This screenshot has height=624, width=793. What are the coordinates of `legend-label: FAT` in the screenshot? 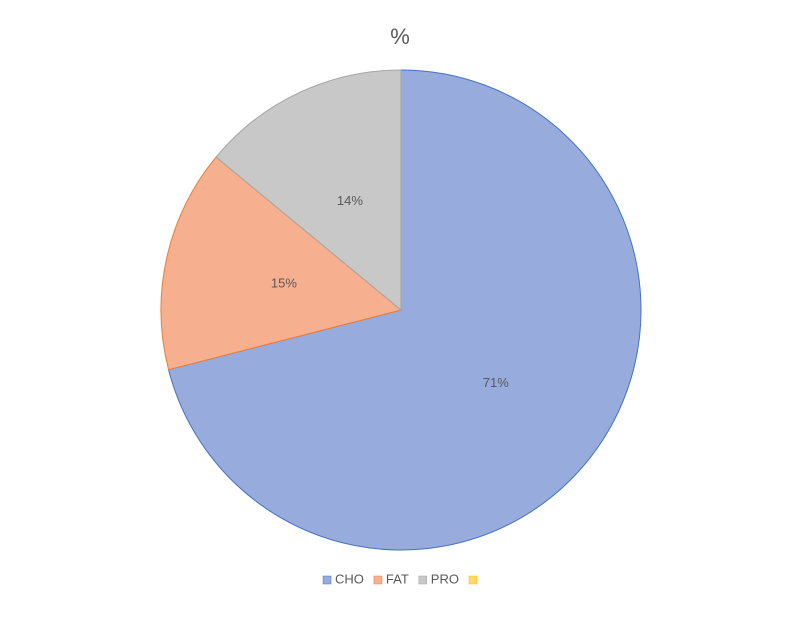 It's located at (397, 578).